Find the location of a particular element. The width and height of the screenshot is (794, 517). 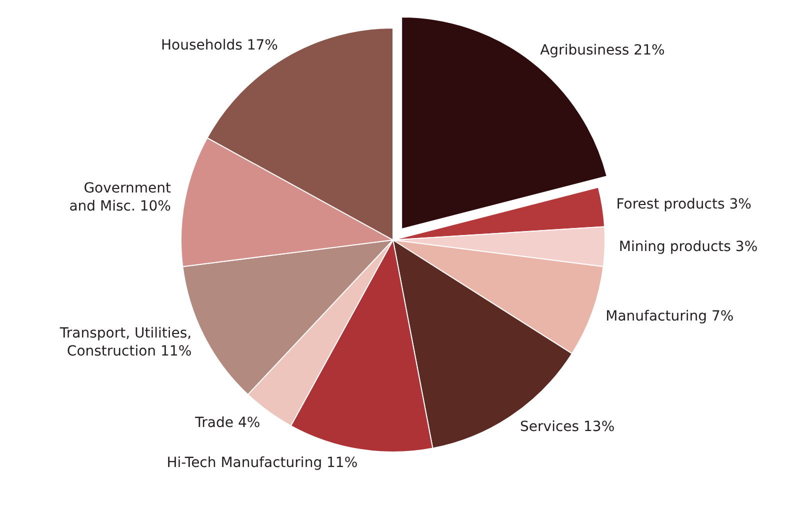

slice-label: Transport, Utilities, Construction 11% is located at coordinates (125, 343).